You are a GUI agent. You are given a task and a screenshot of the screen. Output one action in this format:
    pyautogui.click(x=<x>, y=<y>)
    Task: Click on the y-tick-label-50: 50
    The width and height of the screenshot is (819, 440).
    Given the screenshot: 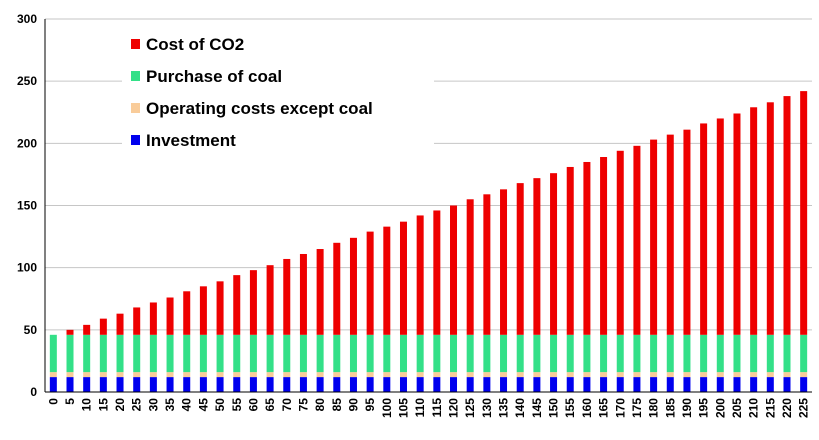 What is the action you would take?
    pyautogui.click(x=31, y=330)
    